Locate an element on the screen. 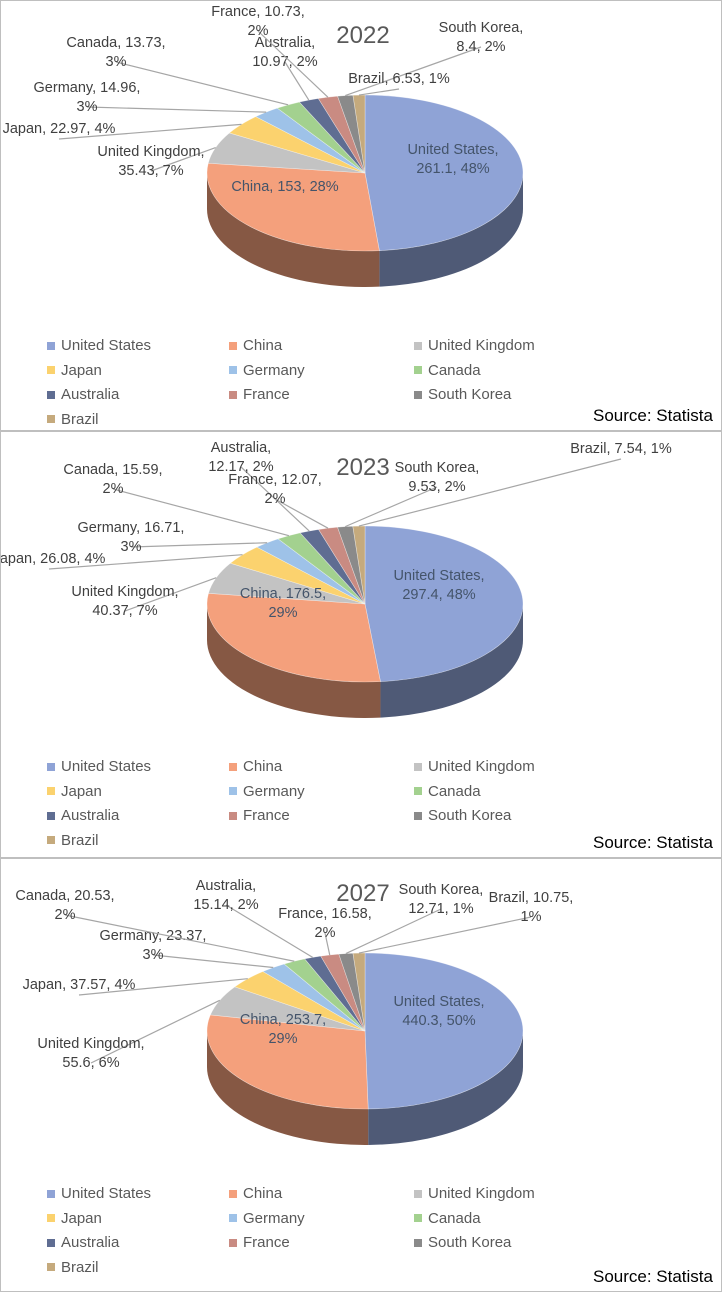  data-label-united-states: United States, 440.3, 50% is located at coordinates (438, 1011).